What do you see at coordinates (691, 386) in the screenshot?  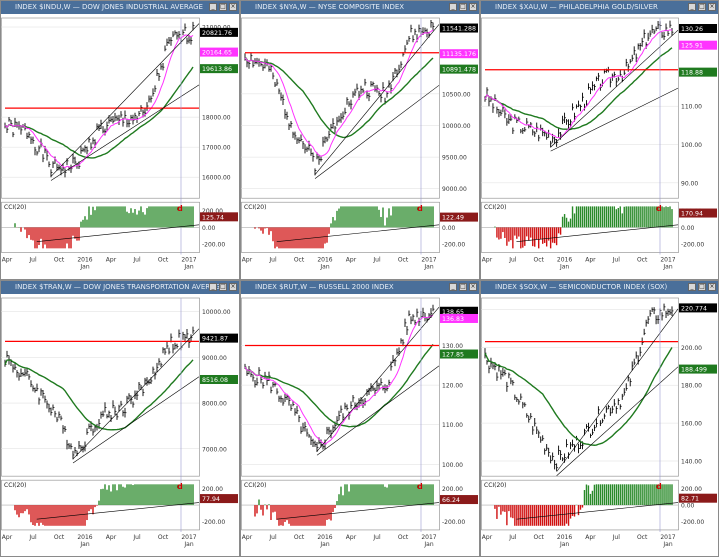 I see `price-tick-label: 180.00` at bounding box center [691, 386].